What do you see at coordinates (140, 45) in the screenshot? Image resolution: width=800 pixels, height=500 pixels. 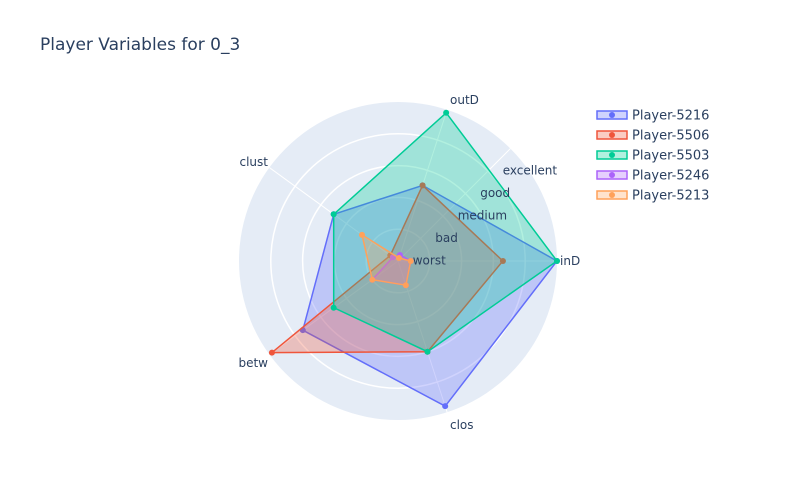 I see `chart-title: Player Variables for 0_3` at bounding box center [140, 45].